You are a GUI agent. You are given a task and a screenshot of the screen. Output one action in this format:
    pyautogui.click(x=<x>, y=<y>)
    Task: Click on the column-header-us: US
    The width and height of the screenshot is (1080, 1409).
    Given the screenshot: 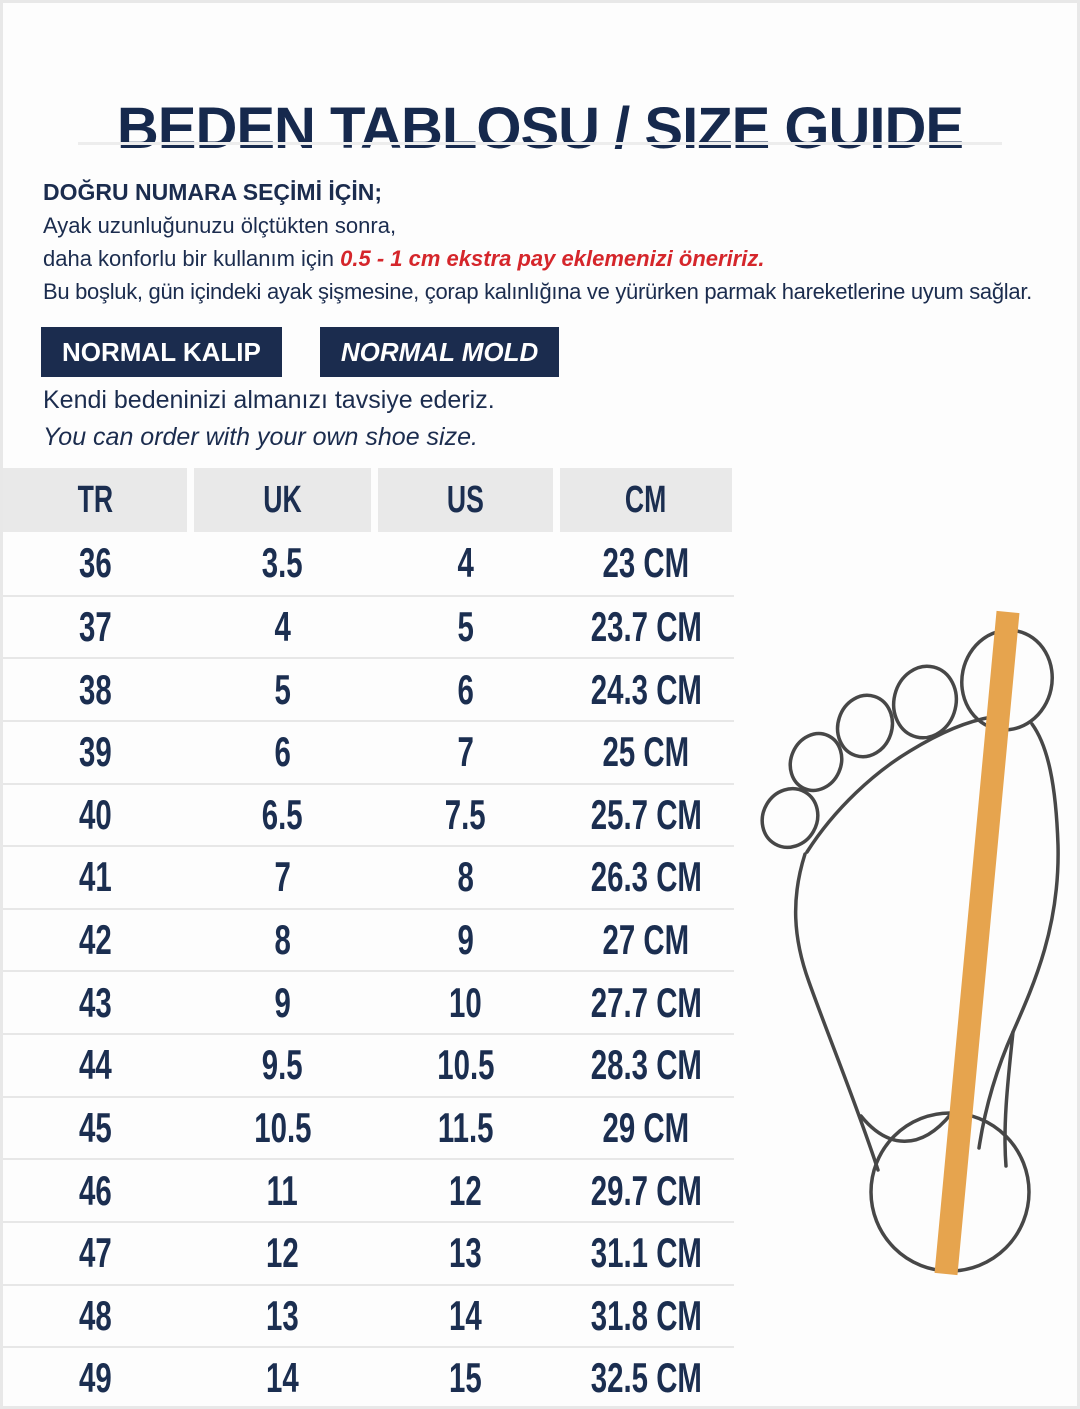 What is the action you would take?
    pyautogui.click(x=465, y=500)
    